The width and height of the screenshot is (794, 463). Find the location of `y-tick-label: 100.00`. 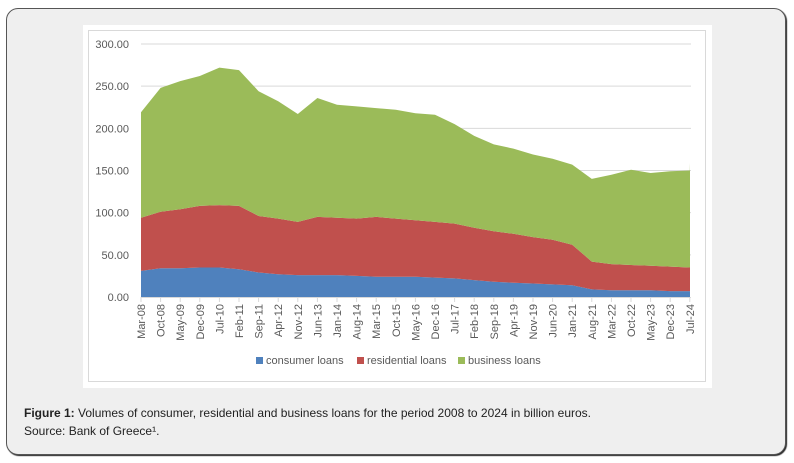

y-tick-label: 100.00 is located at coordinates (112, 214).